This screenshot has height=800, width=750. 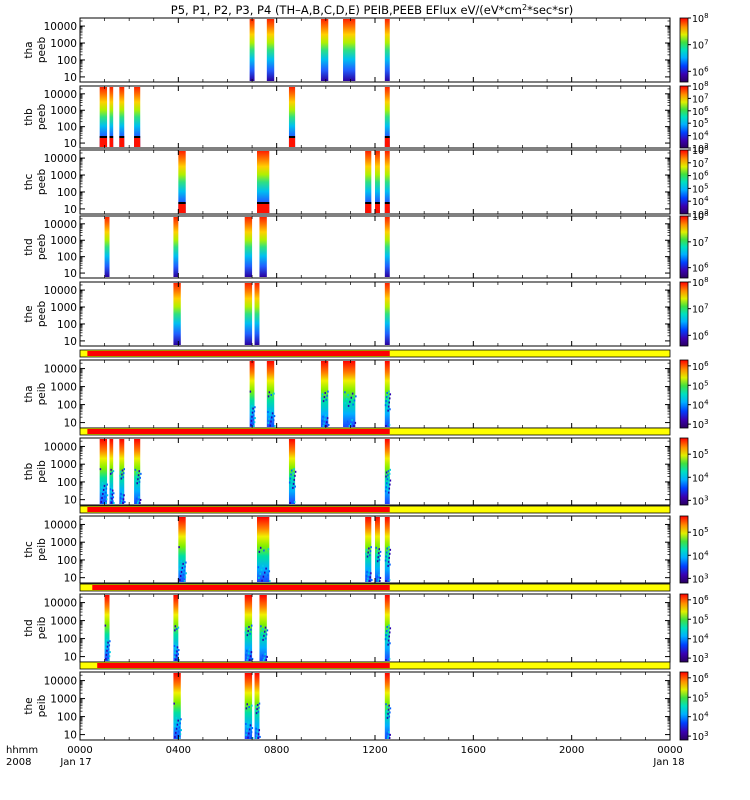 What do you see at coordinates (67, 483) in the screenshot?
I see `y-tick-label: 100` at bounding box center [67, 483].